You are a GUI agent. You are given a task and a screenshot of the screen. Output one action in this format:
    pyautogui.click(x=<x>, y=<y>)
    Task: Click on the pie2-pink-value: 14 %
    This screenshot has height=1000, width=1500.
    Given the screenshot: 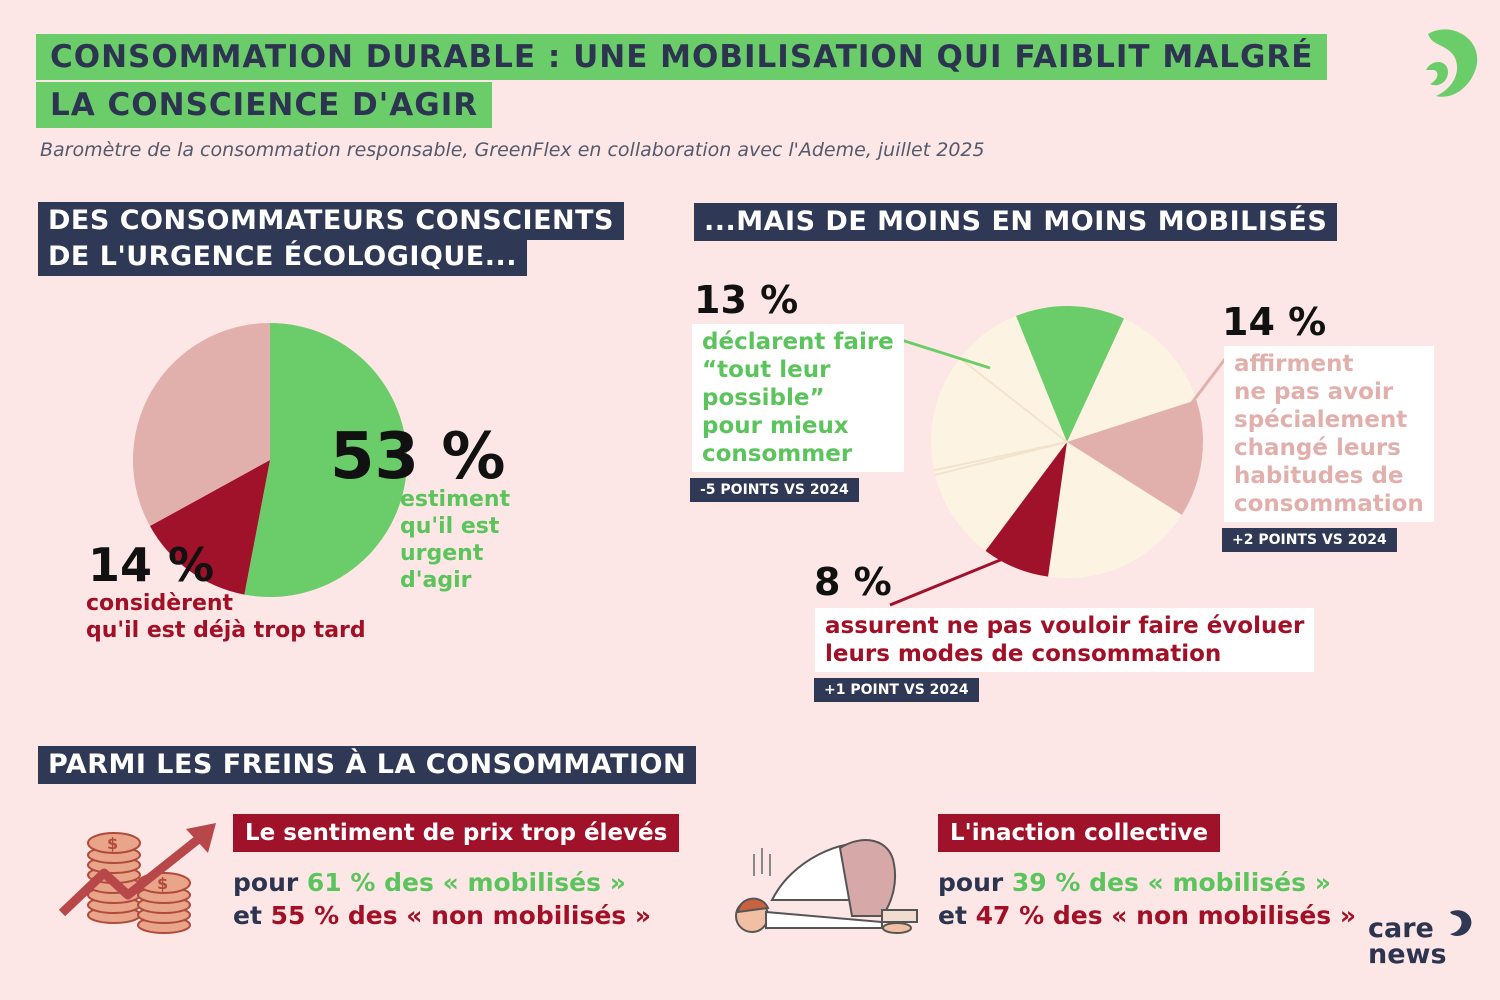 What is the action you would take?
    pyautogui.click(x=1274, y=322)
    